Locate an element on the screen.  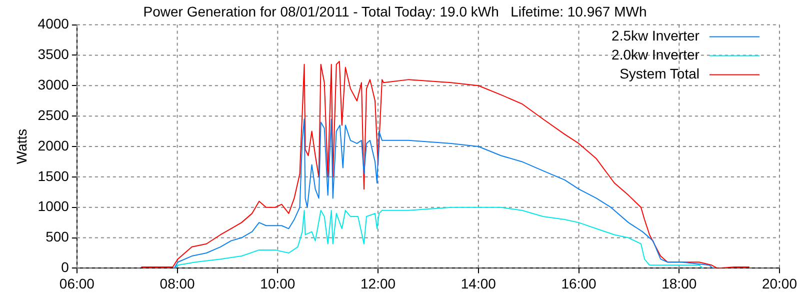
y-axis-title: Watts is located at coordinates (21, 146).